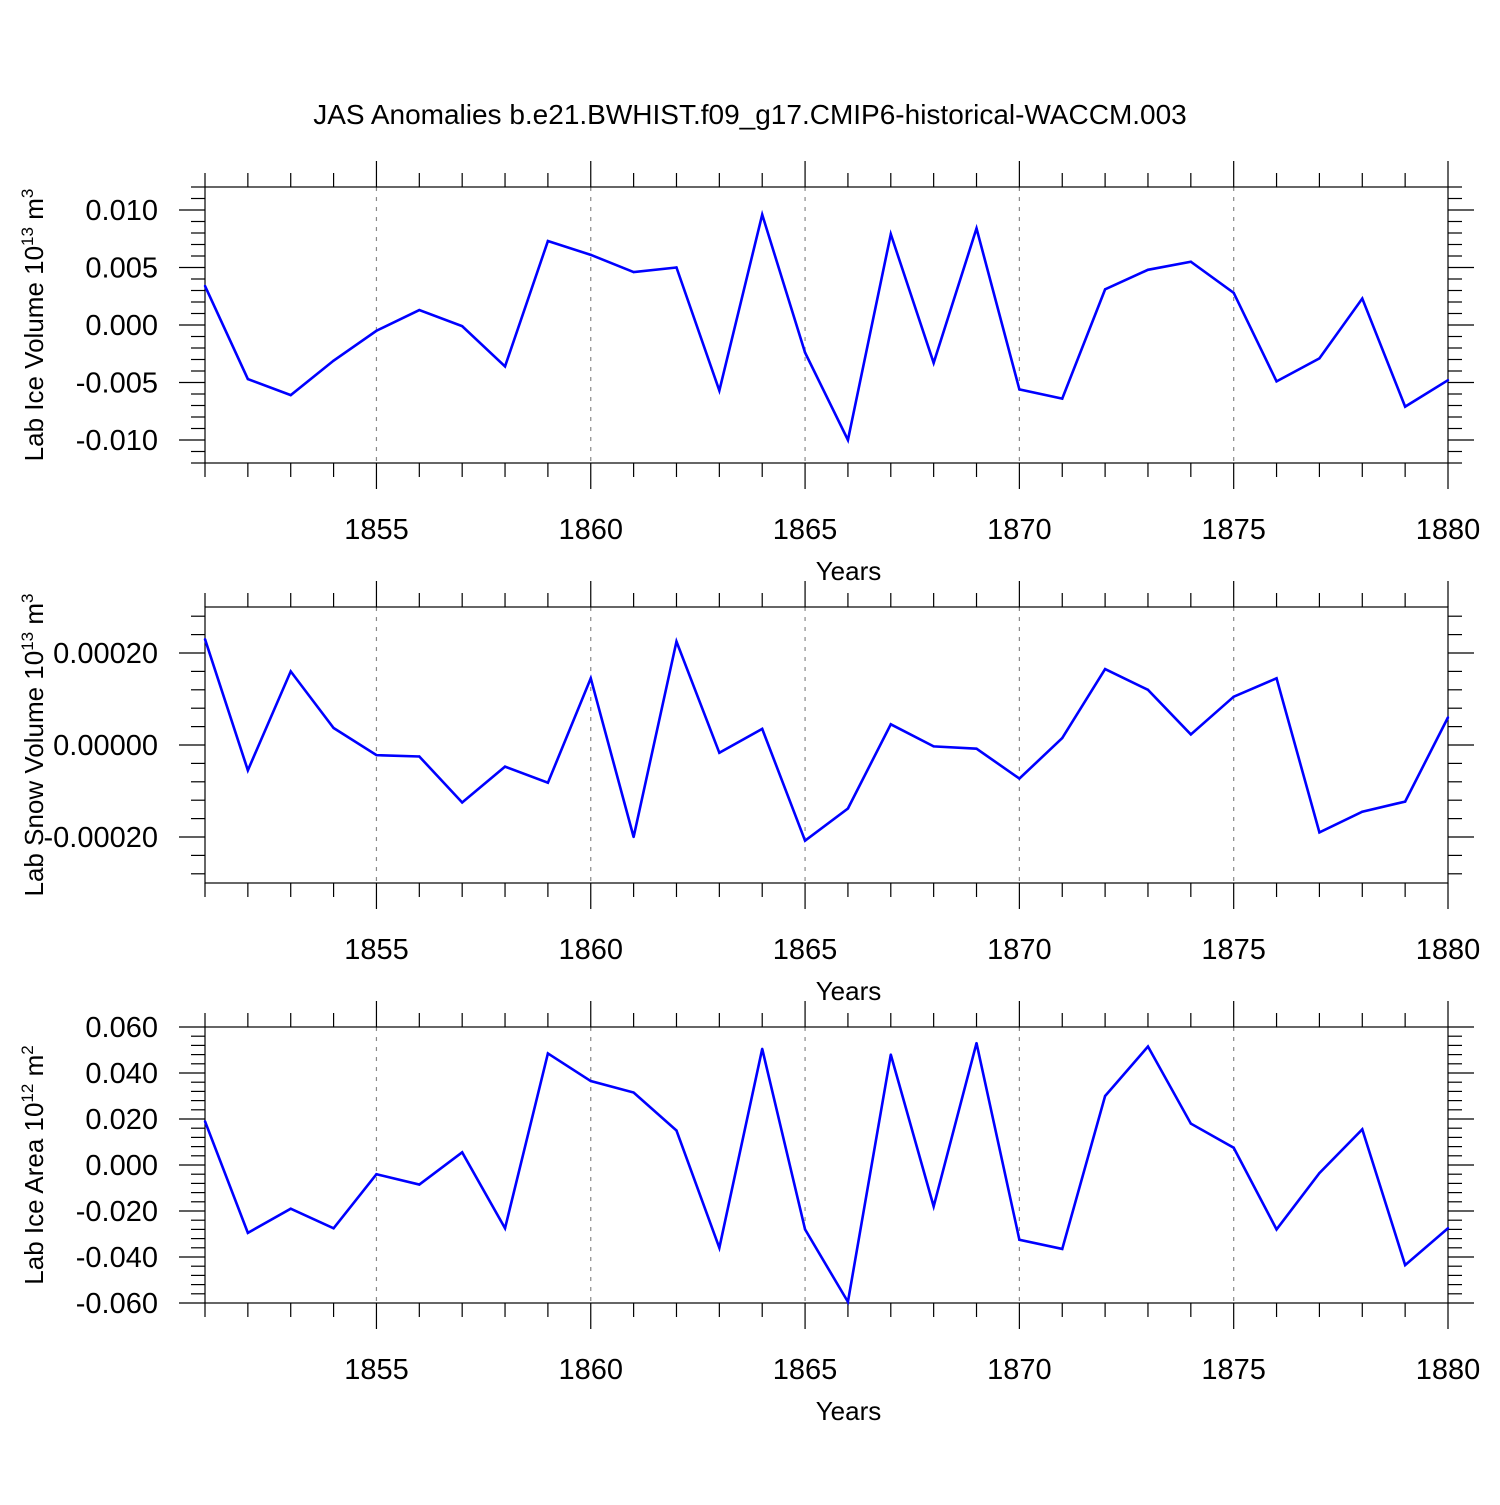  What do you see at coordinates (121, 1120) in the screenshot?
I see `y-tick-label: 0.020` at bounding box center [121, 1120].